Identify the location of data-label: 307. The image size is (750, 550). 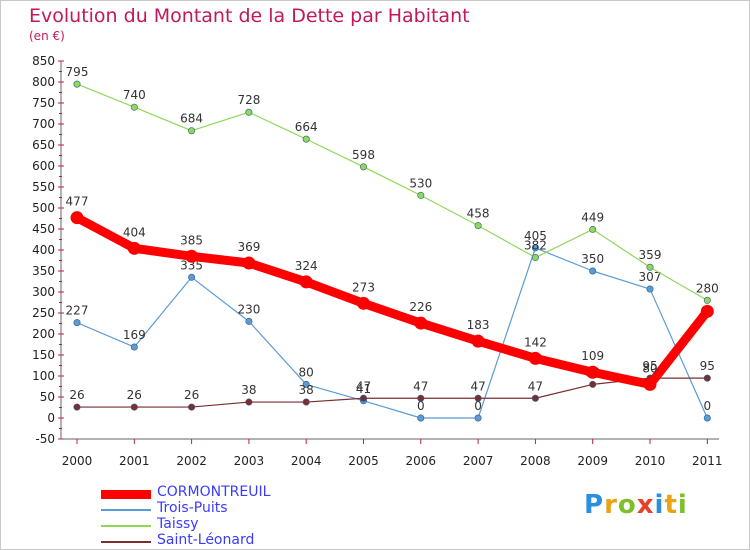
(650, 277).